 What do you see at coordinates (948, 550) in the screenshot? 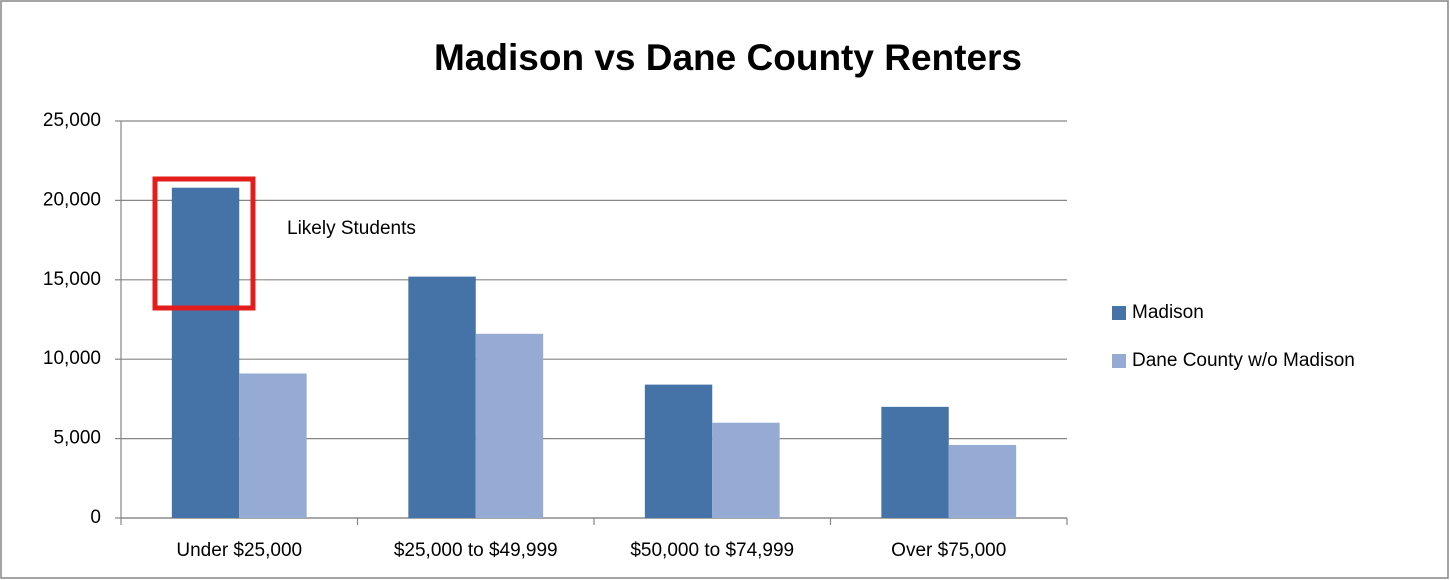
I see `x-tick-label: Over $75,000` at bounding box center [948, 550].